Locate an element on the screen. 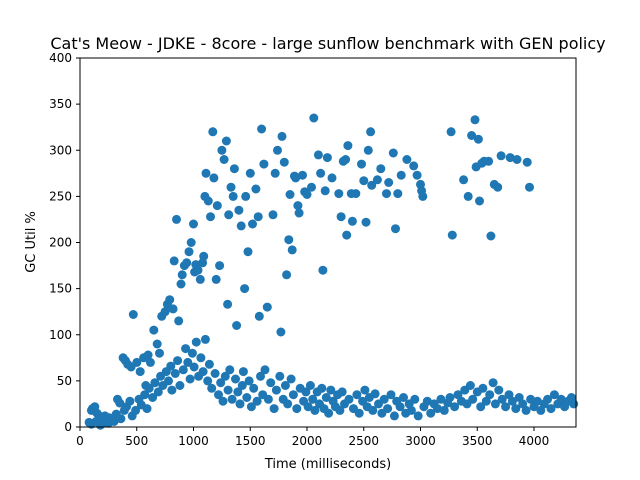 The width and height of the screenshot is (640, 480). x-tick-label: 3500 is located at coordinates (477, 441).